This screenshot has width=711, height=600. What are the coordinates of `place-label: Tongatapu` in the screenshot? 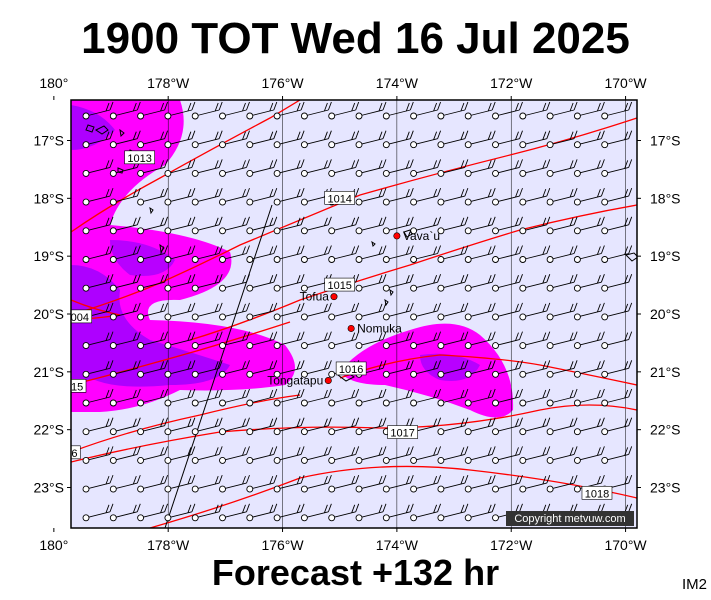 It's located at (295, 381).